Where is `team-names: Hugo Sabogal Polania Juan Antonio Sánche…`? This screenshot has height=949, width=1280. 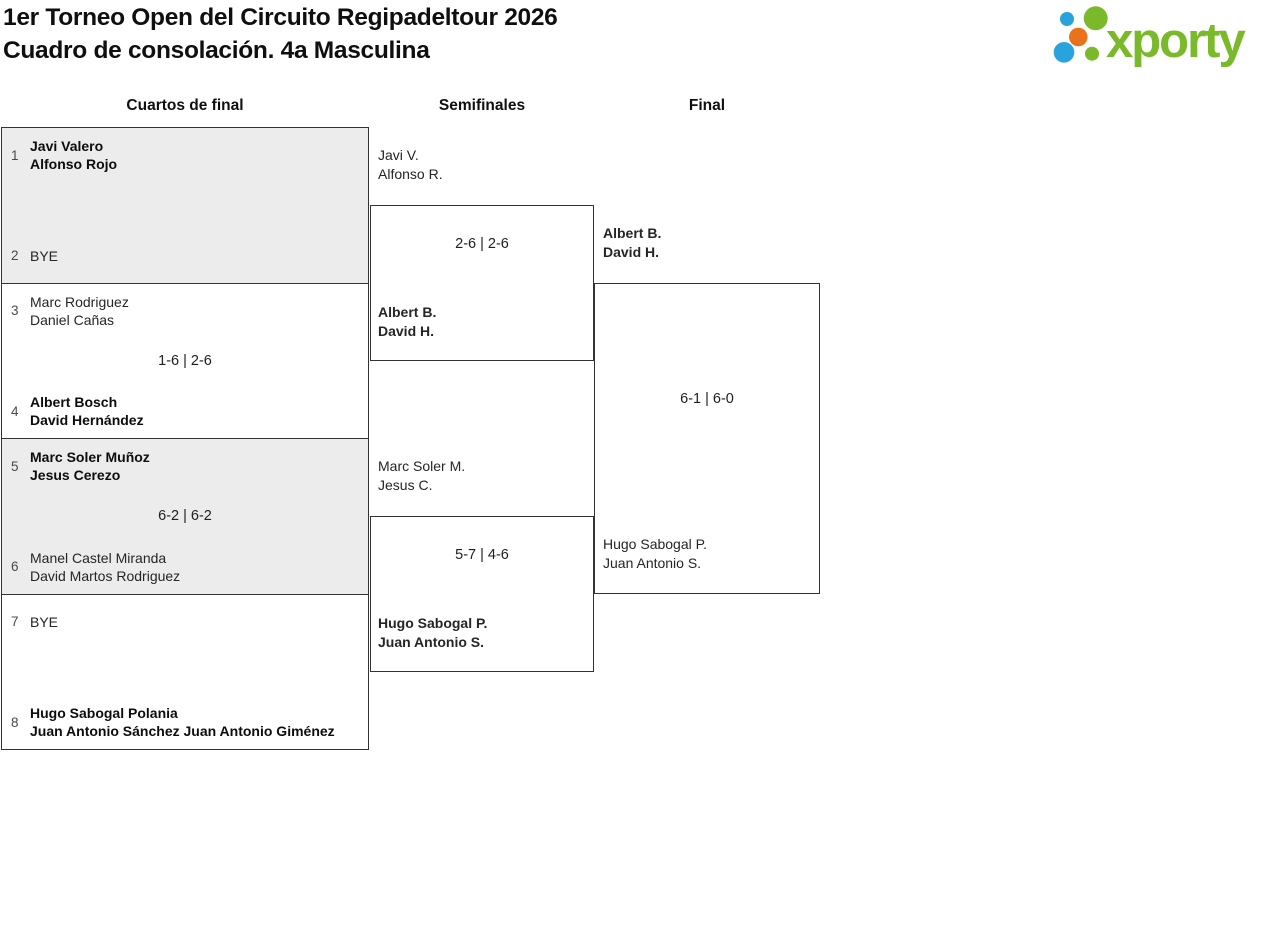 team-names: Hugo Sabogal Polania Juan Antonio Sánche… is located at coordinates (182, 722).